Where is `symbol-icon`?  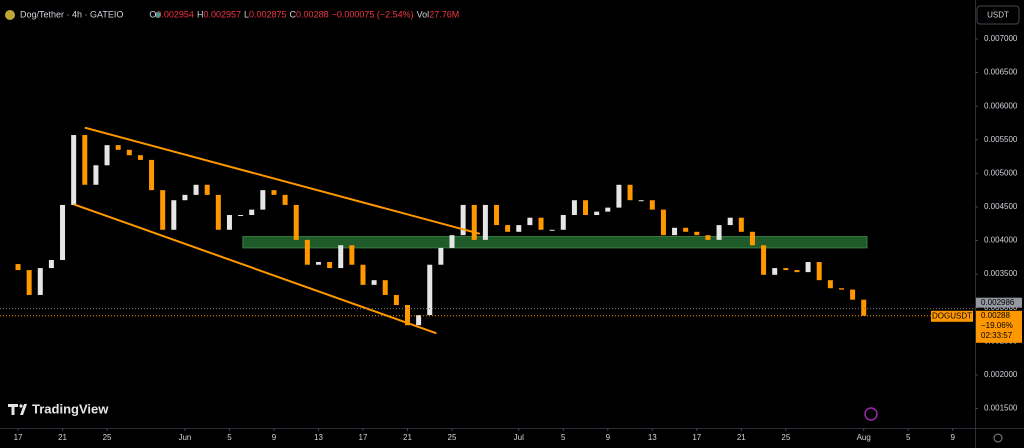 symbol-icon is located at coordinates (10, 15).